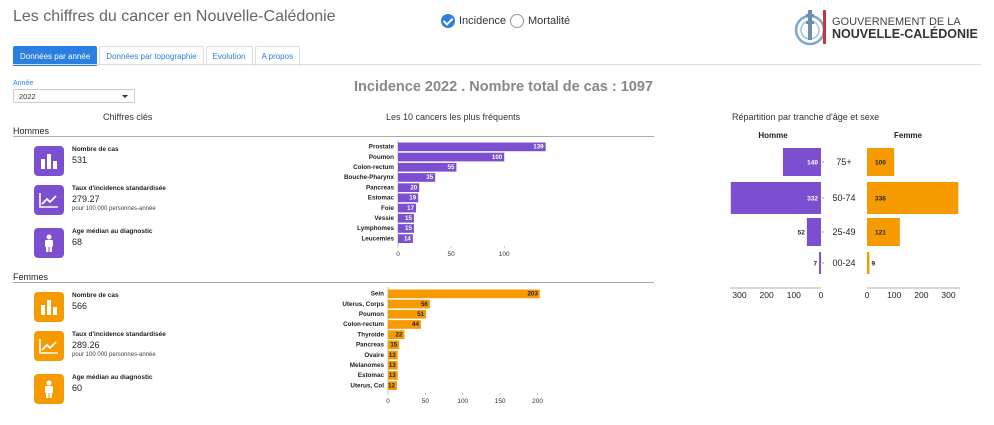 The width and height of the screenshot is (994, 425). I want to click on government-logo, so click(810, 28).